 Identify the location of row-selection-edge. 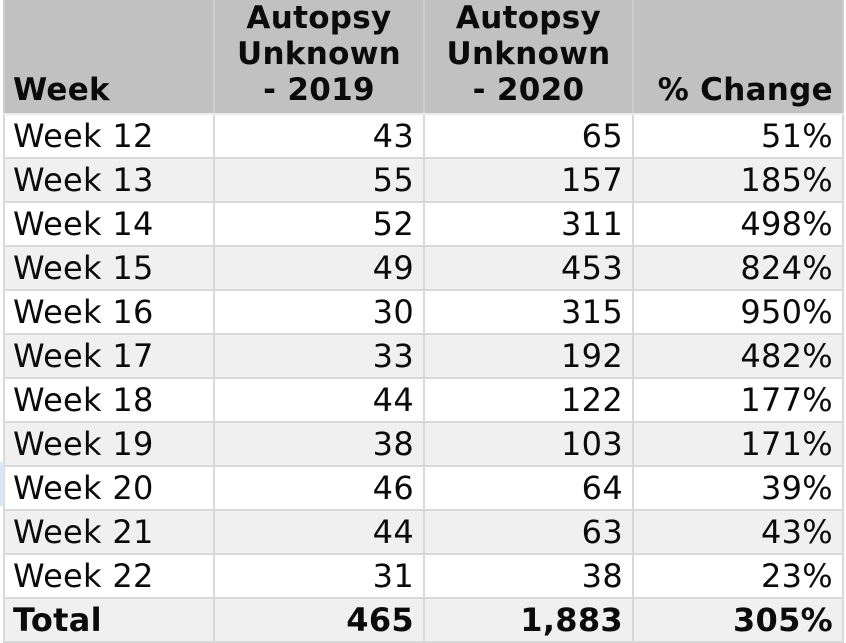
(2, 484).